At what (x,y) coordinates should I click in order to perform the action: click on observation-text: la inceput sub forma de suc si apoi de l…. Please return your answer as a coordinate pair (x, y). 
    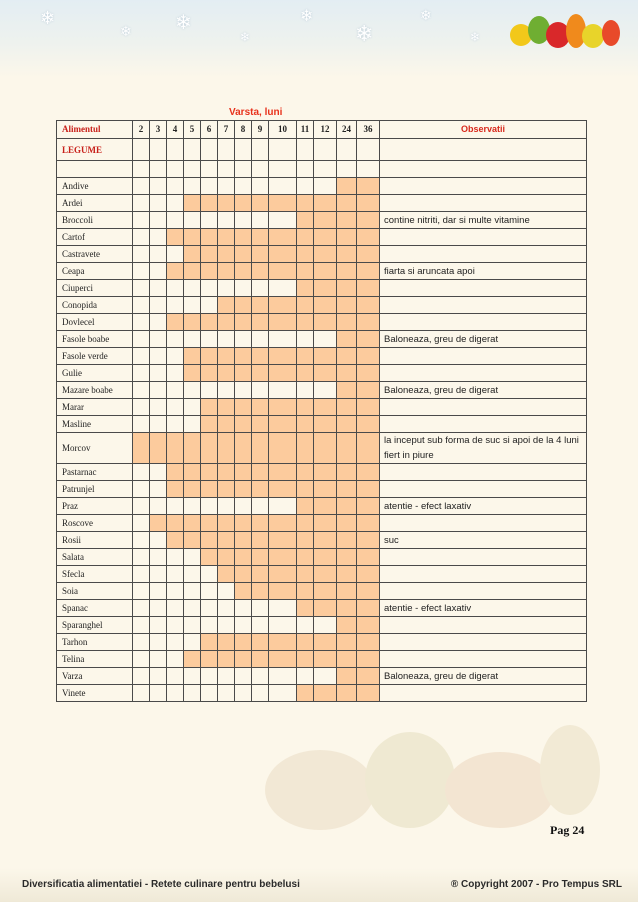
    Looking at the image, I should click on (483, 448).